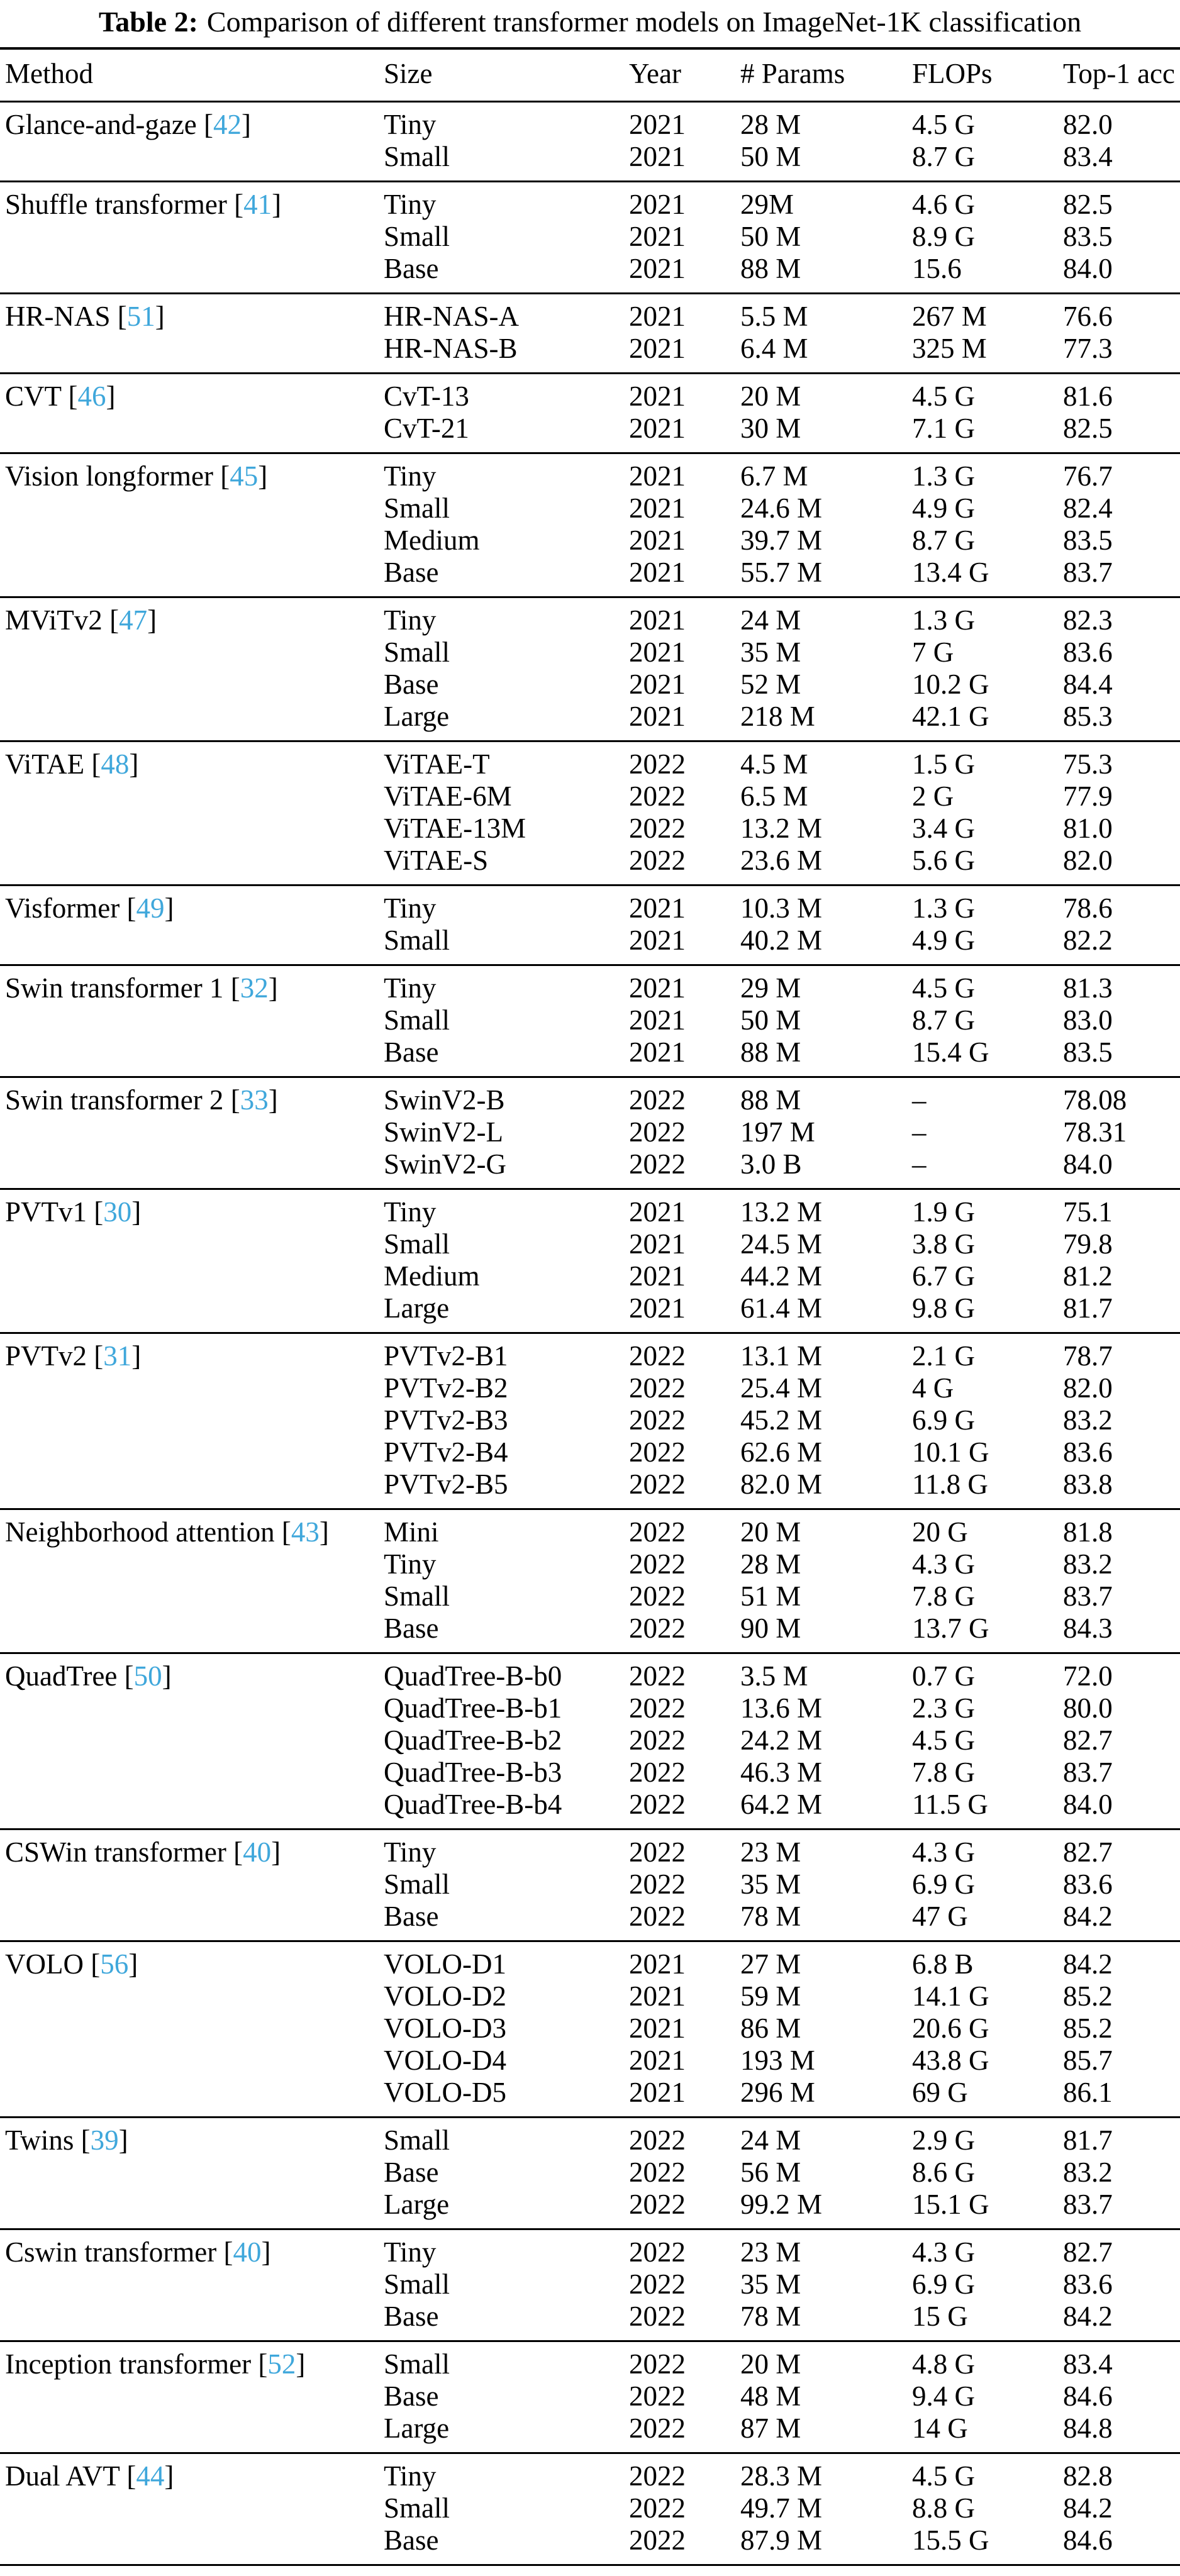 The height and width of the screenshot is (2576, 1180). Describe the element at coordinates (150, 2476) in the screenshot. I see `citation-link: 44` at that location.